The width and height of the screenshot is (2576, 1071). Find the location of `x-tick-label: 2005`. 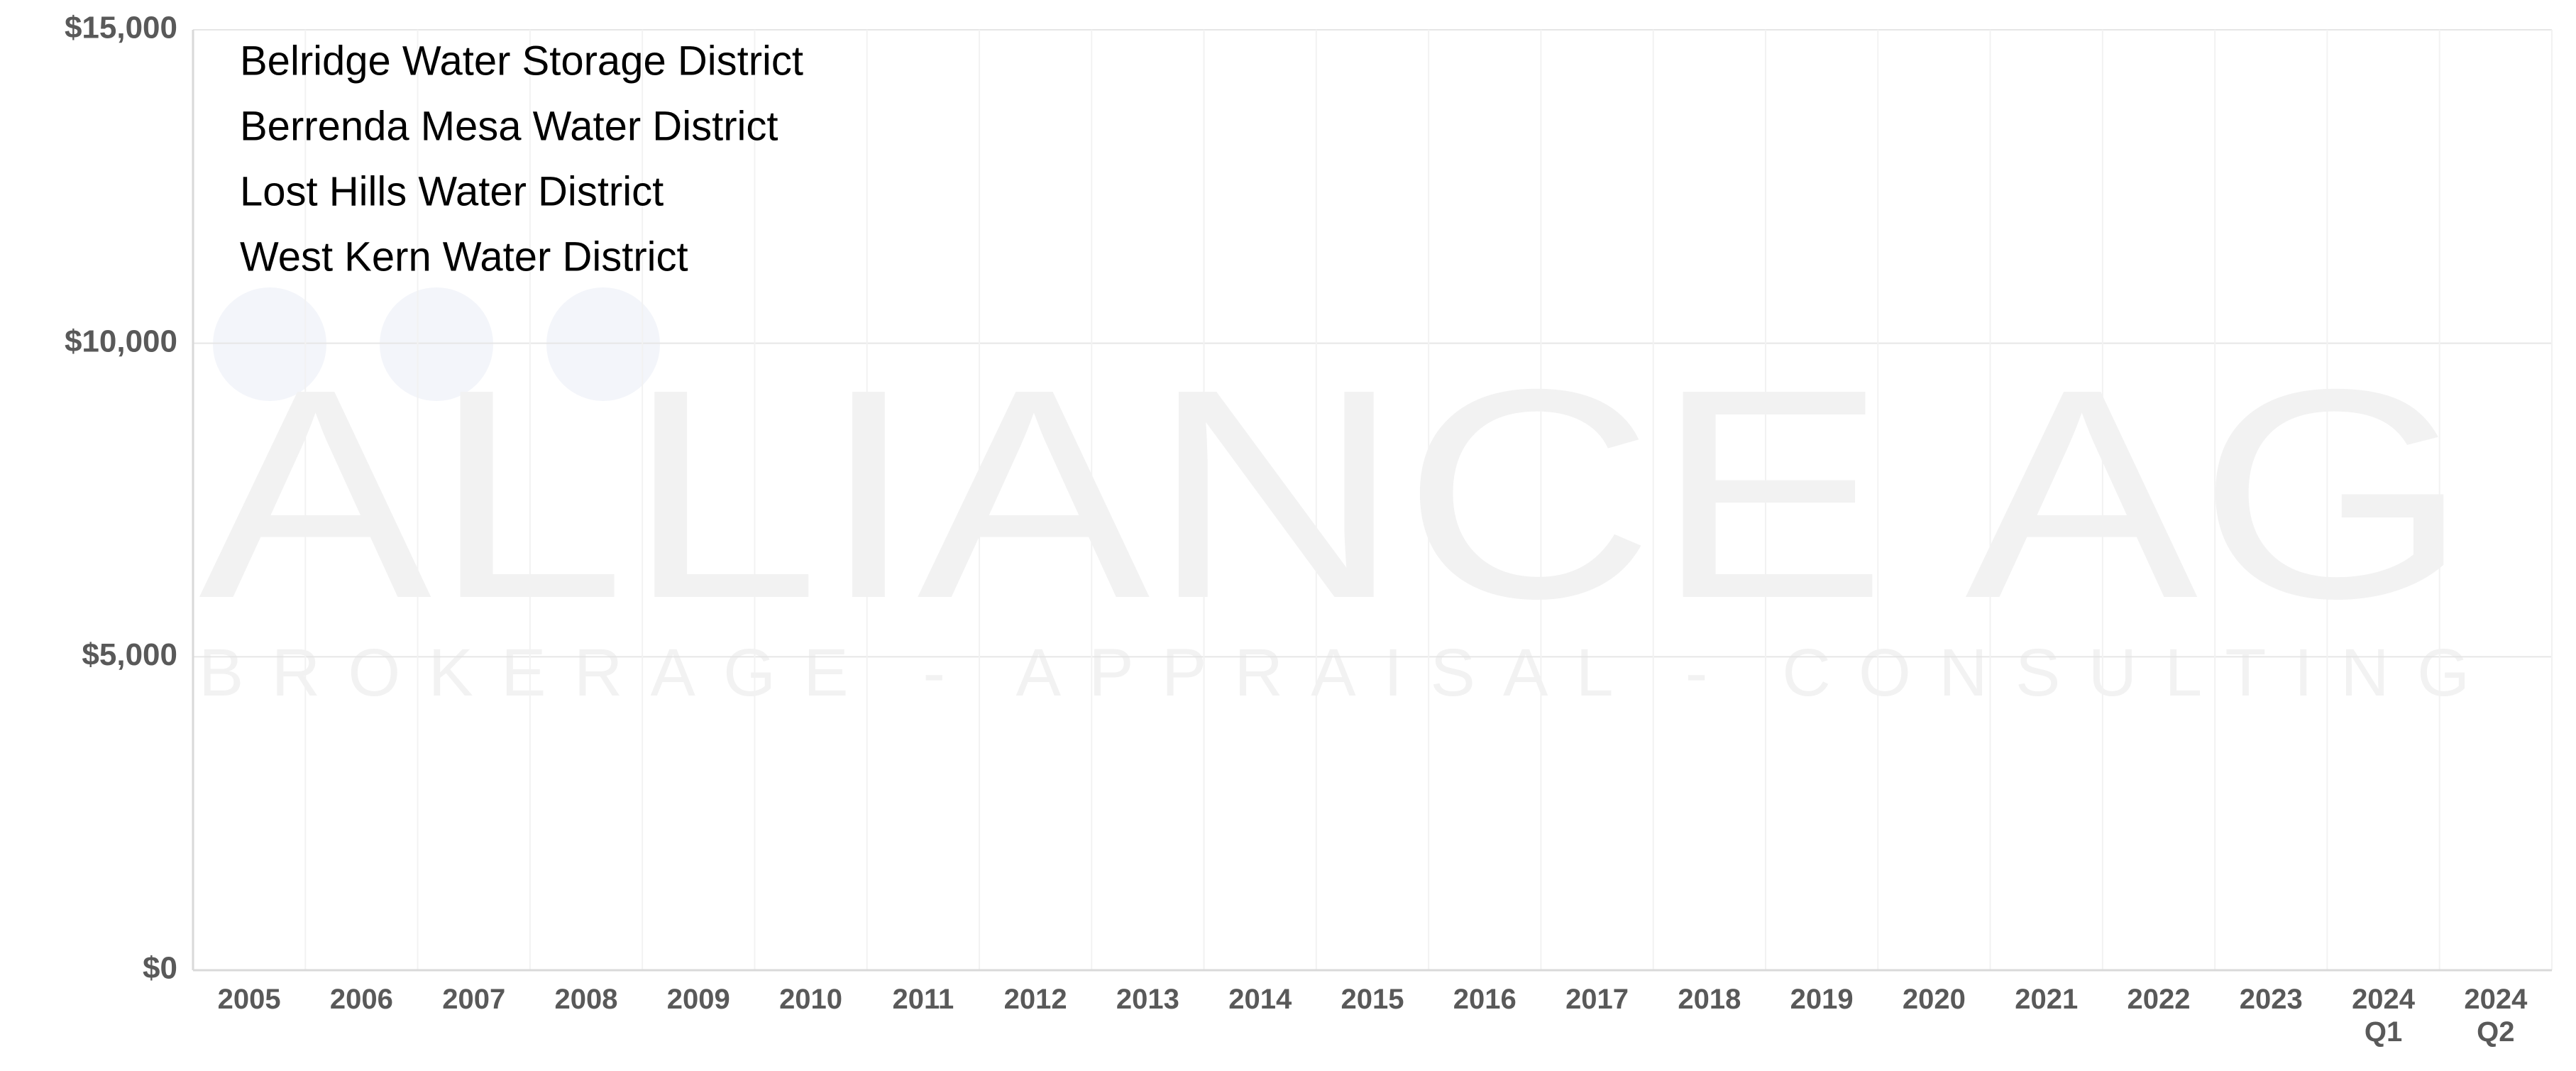

x-tick-label: 2005 is located at coordinates (249, 999).